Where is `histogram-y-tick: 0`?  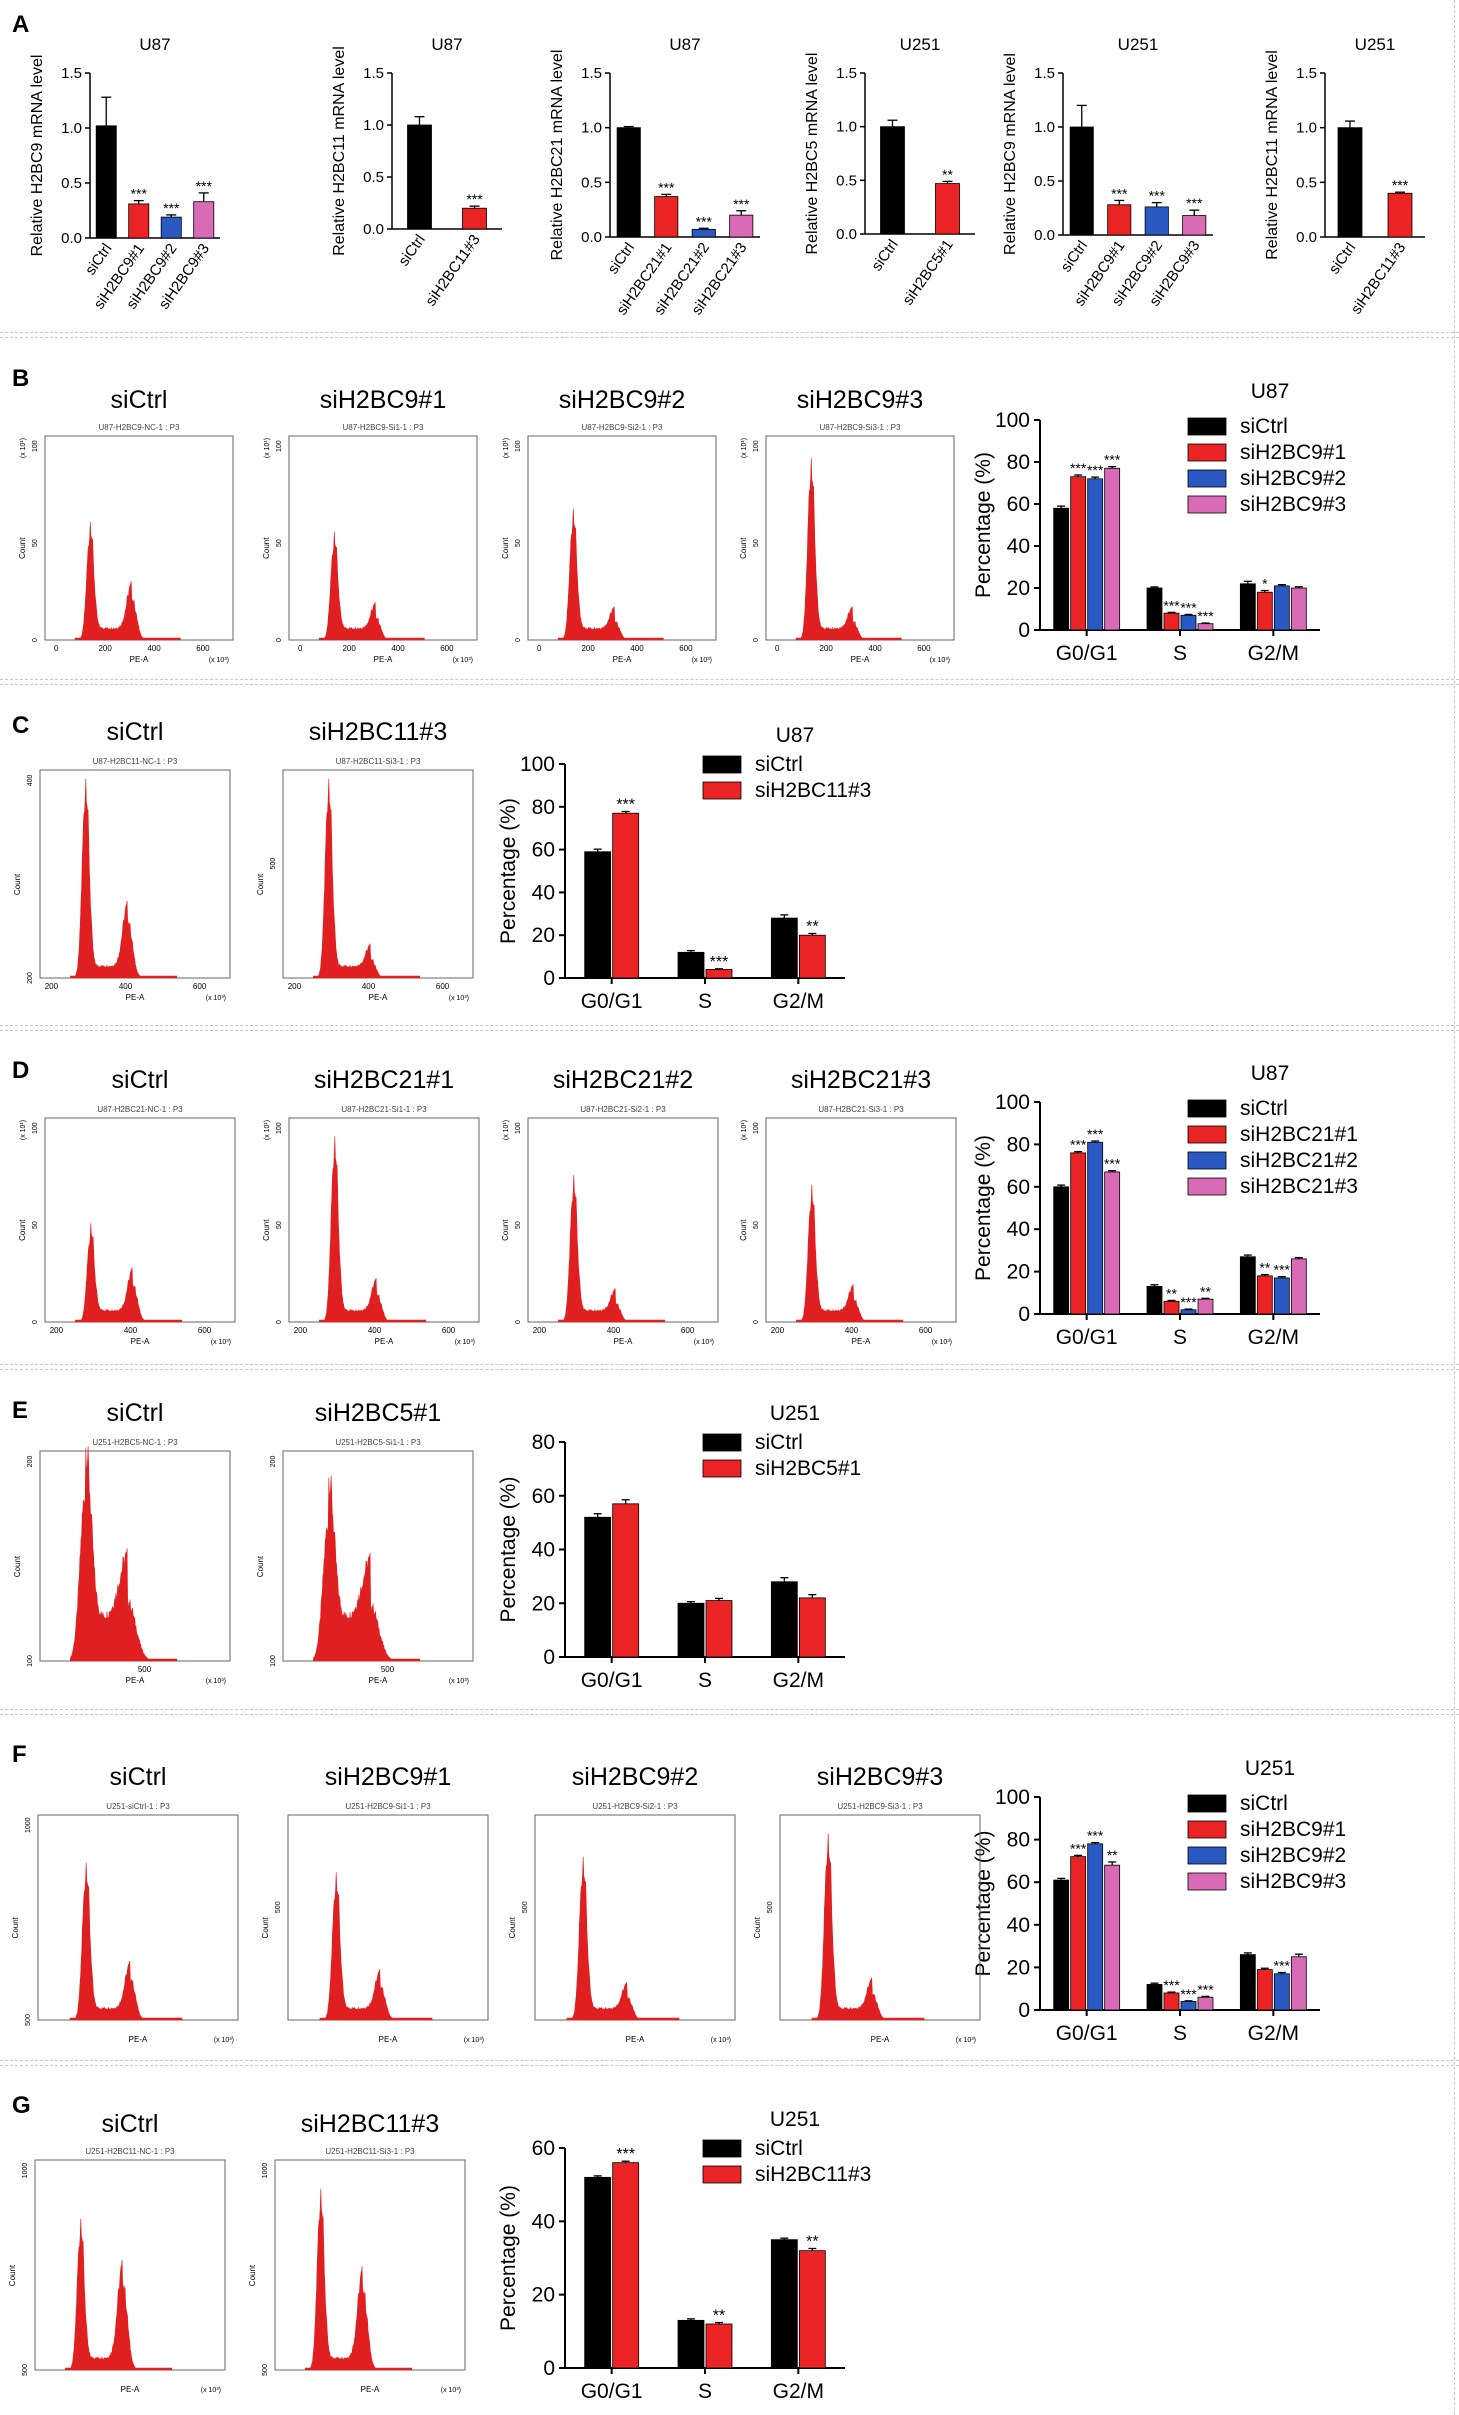 histogram-y-tick: 0 is located at coordinates (518, 1322).